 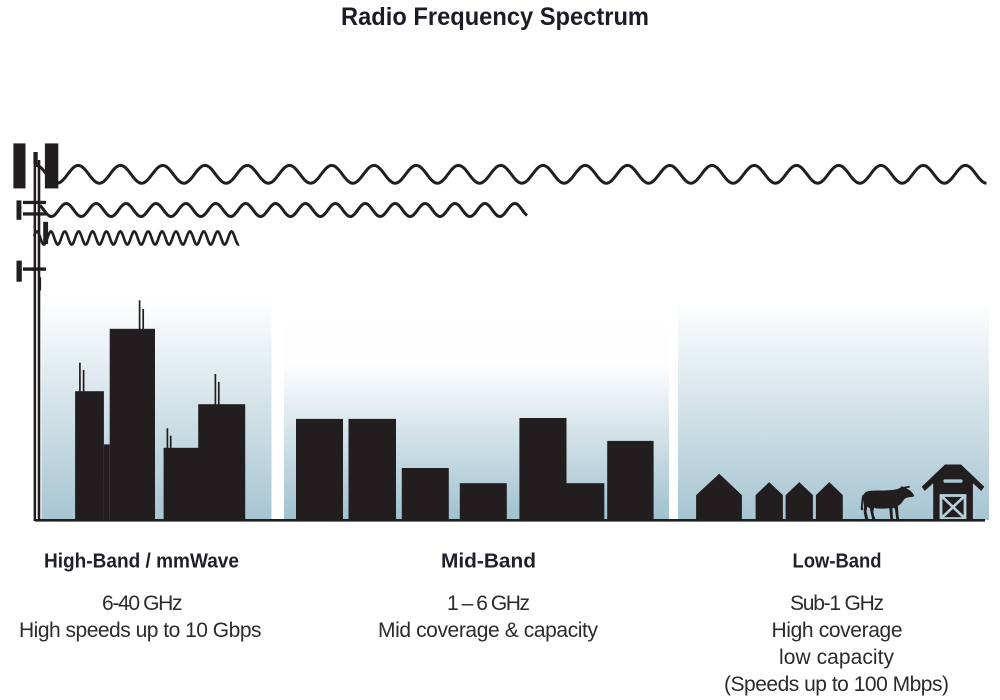 I want to click on svg-text: 6-40 GHz, so click(x=142, y=603).